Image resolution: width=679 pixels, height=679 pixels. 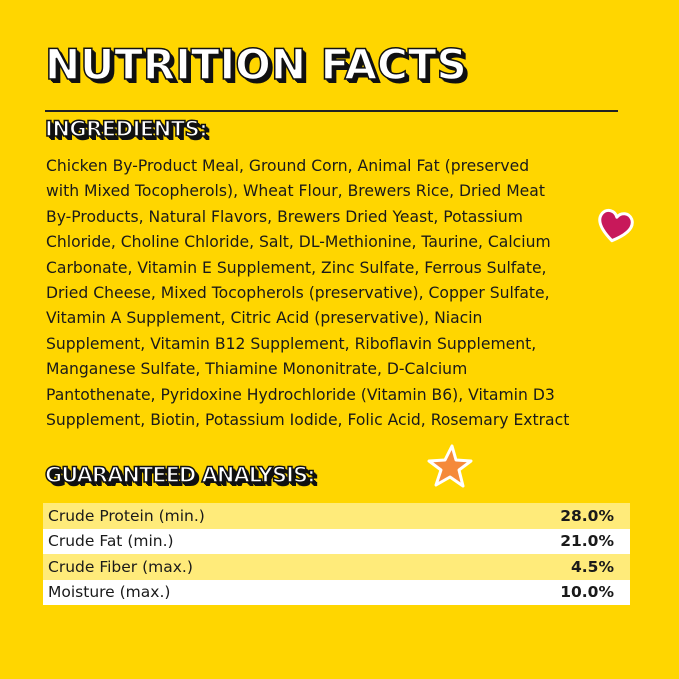 I want to click on analysis-heading: GUARANTEED ANALYSIS:, so click(x=180, y=475).